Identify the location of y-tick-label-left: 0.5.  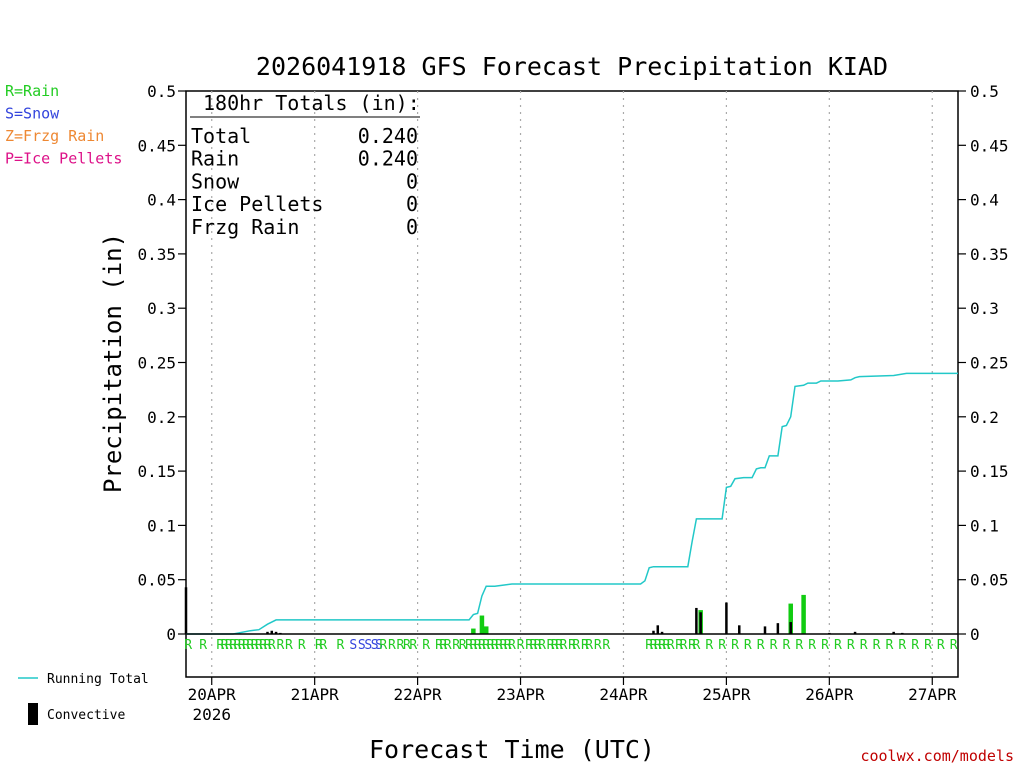
(161, 91).